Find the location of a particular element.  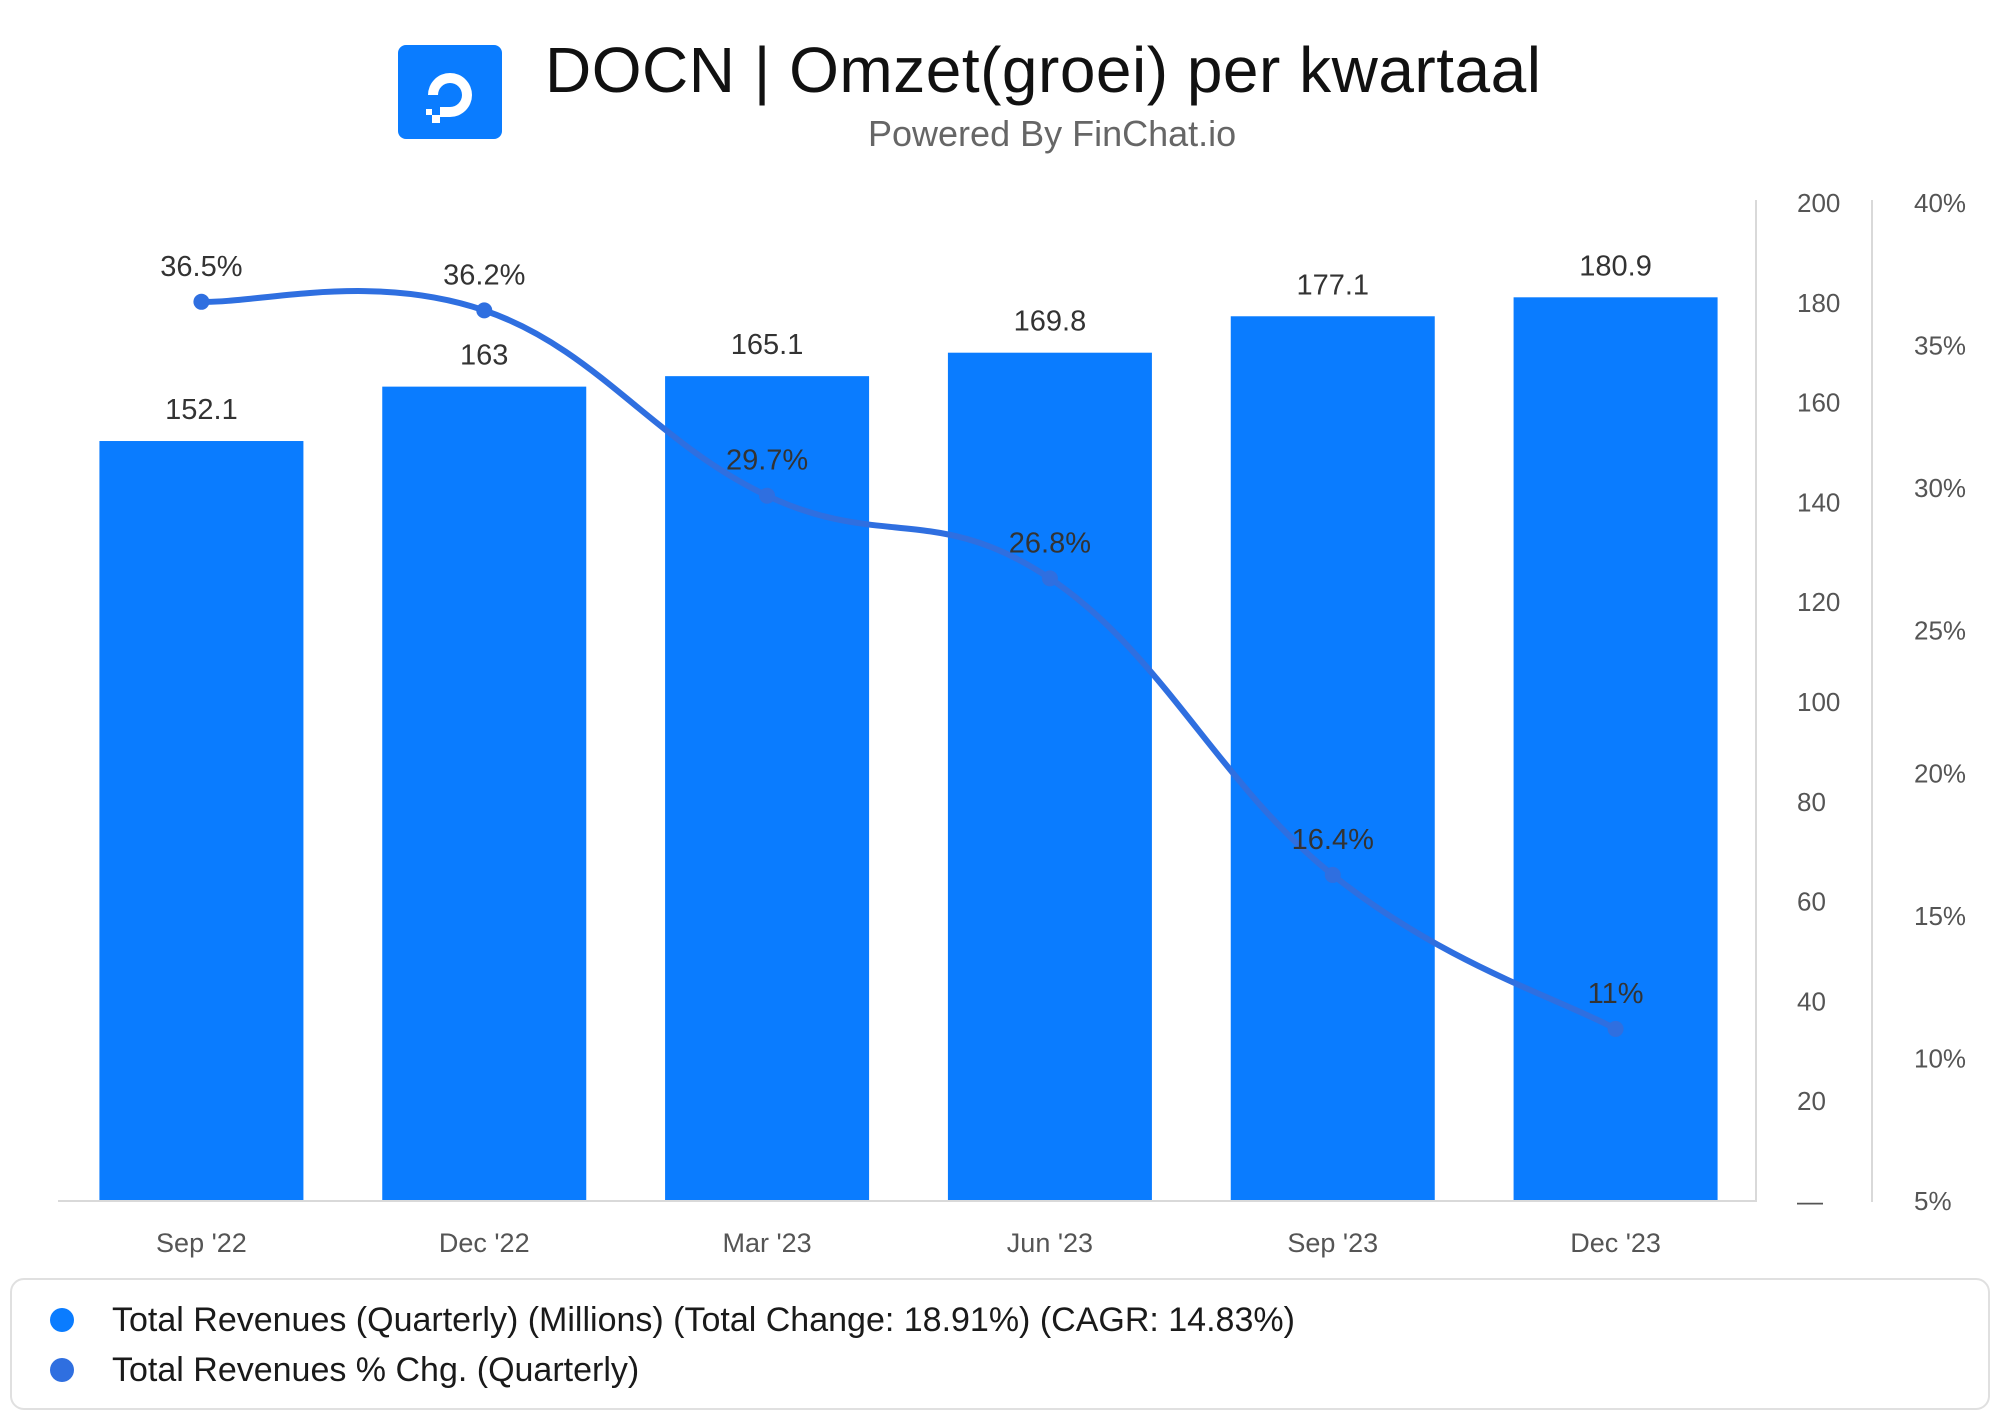

pct-change-label: 36.5% is located at coordinates (201, 267).